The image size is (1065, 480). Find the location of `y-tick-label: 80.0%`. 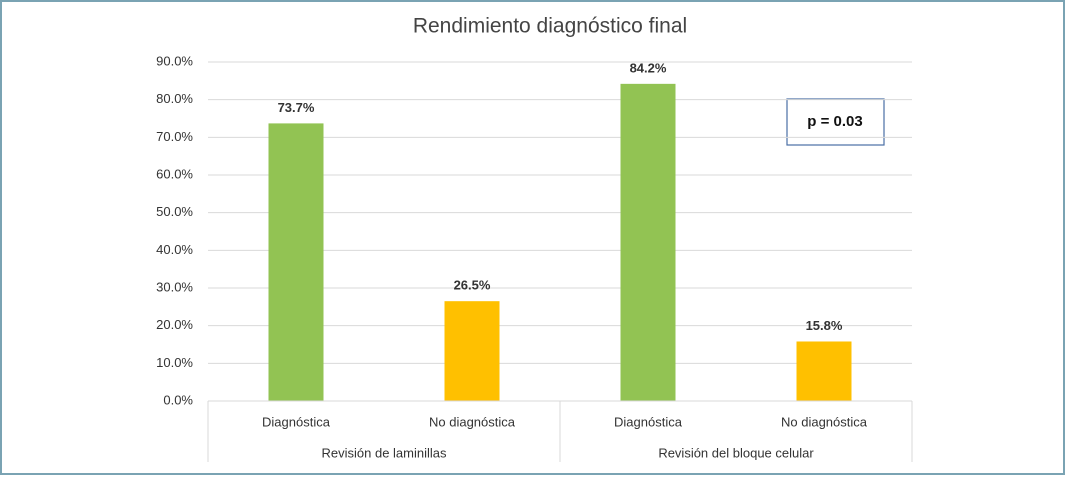

y-tick-label: 80.0% is located at coordinates (174, 98).